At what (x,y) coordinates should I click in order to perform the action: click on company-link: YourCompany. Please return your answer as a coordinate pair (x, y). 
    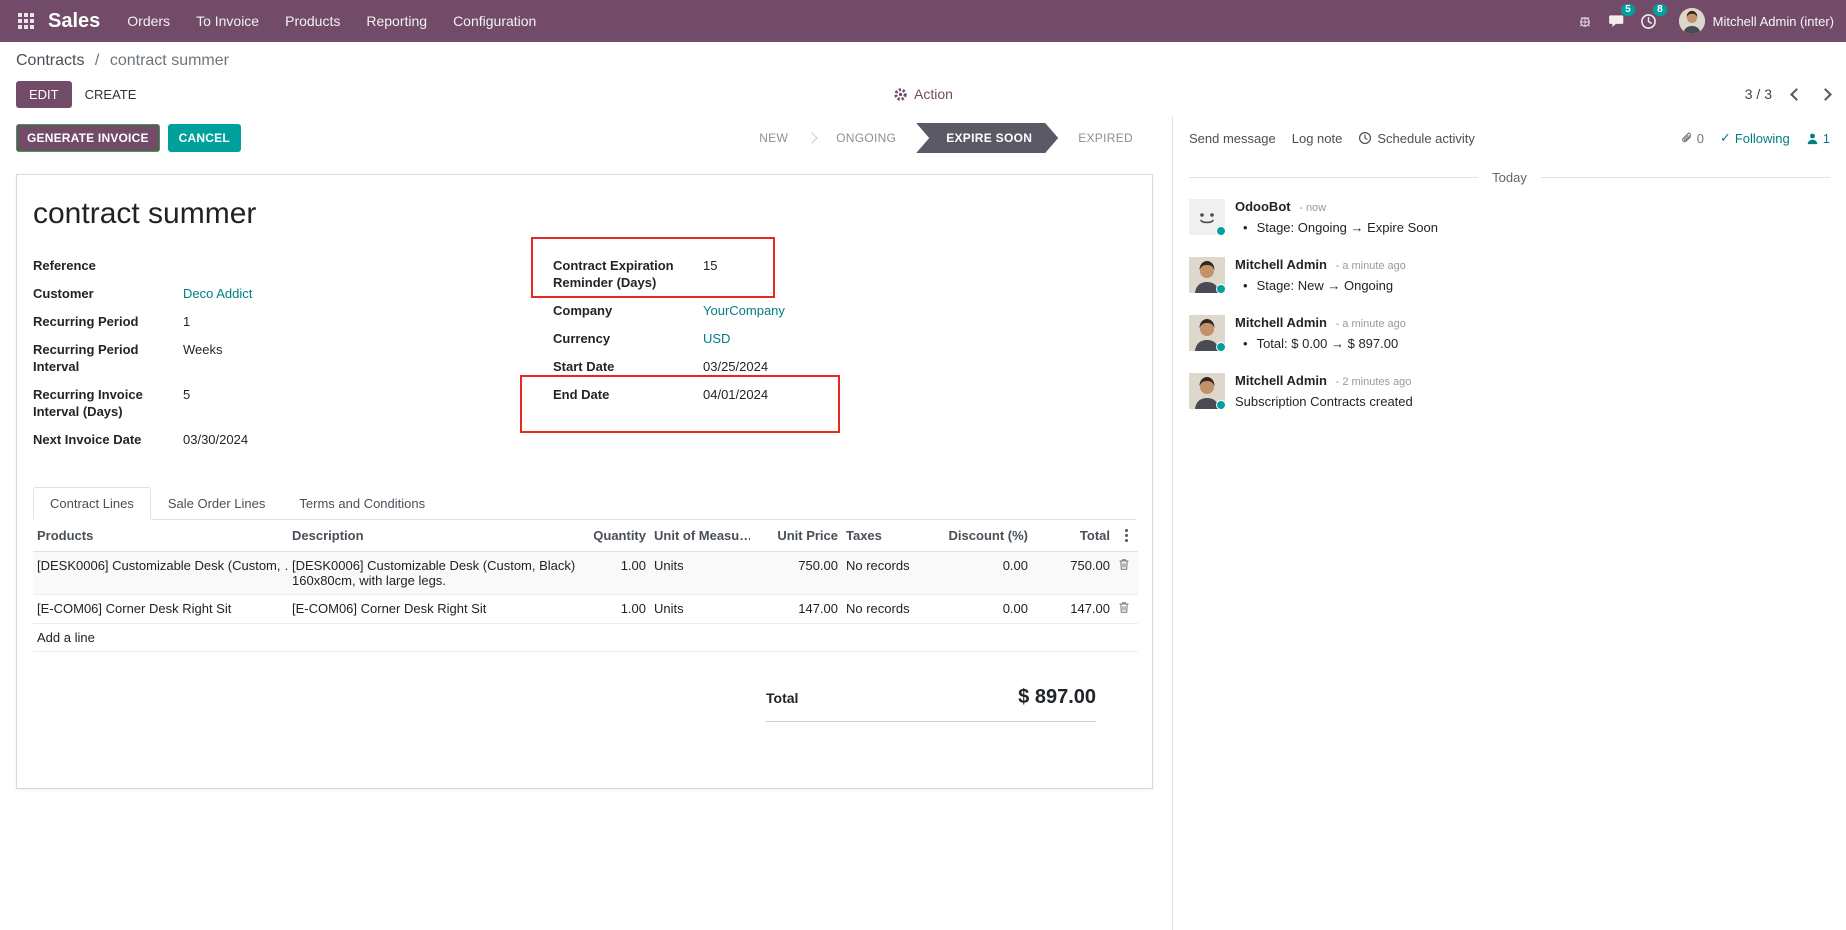
    Looking at the image, I should click on (744, 310).